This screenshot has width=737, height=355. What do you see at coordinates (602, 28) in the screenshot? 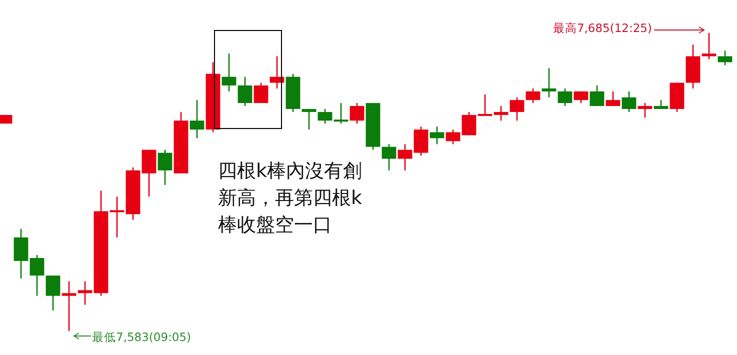
I see `annotation: 最高7,685(12:25)` at bounding box center [602, 28].